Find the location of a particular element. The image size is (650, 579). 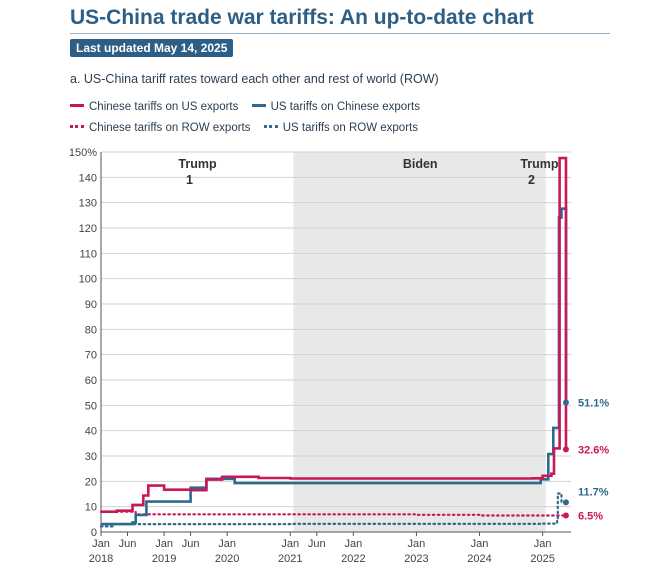

legend-item-us-on-row: US tariffs on ROW exports is located at coordinates (340, 128).